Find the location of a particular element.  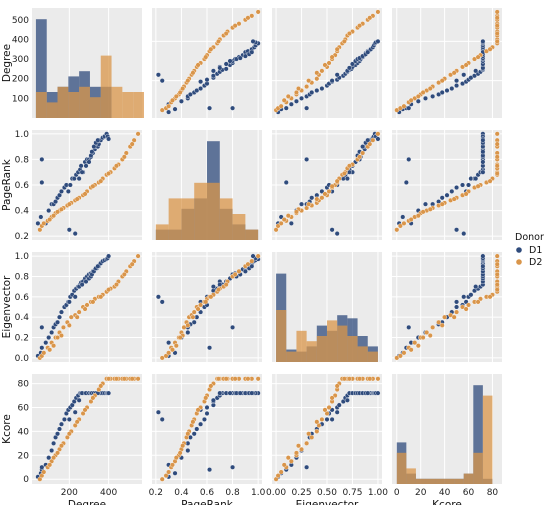

y-tick-label: 60 is located at coordinates (24, 408).